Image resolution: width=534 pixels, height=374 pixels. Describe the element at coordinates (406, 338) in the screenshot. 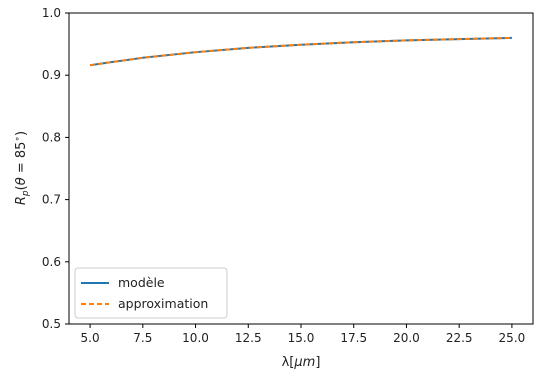

I see `x-tick-label: 20.0` at that location.